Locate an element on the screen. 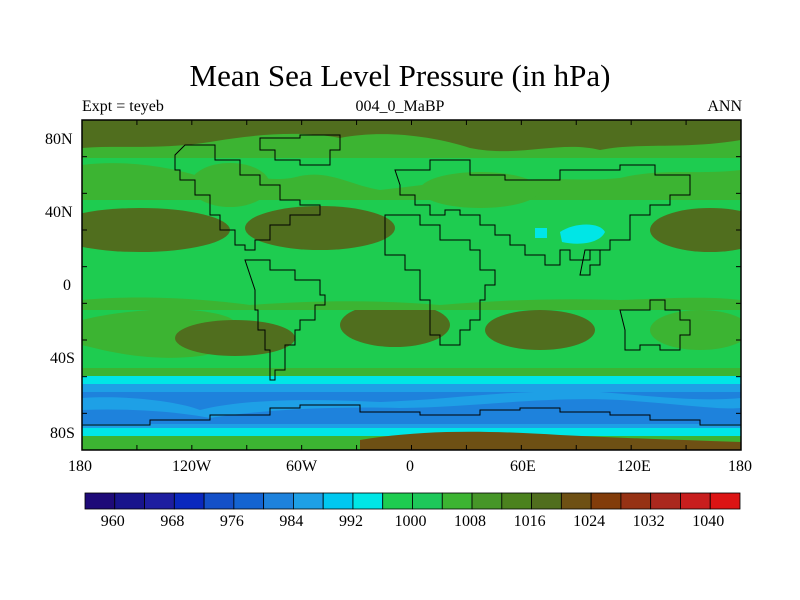 The width and height of the screenshot is (800, 600). lon-tick-120e: 120E is located at coordinates (634, 466).